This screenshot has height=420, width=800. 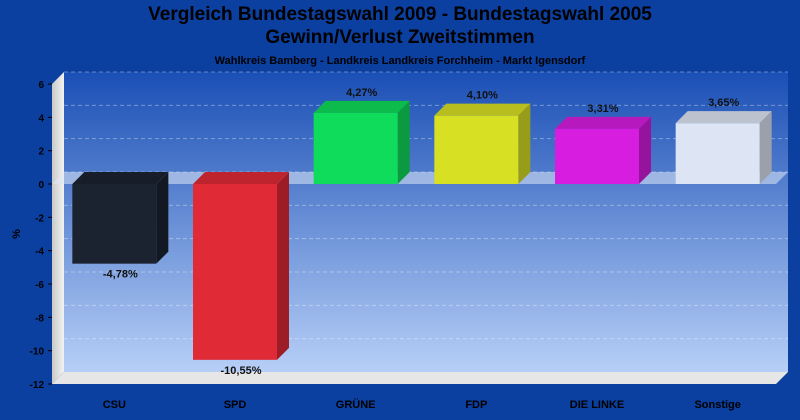 I want to click on bar-sonstige, so click(x=723, y=147).